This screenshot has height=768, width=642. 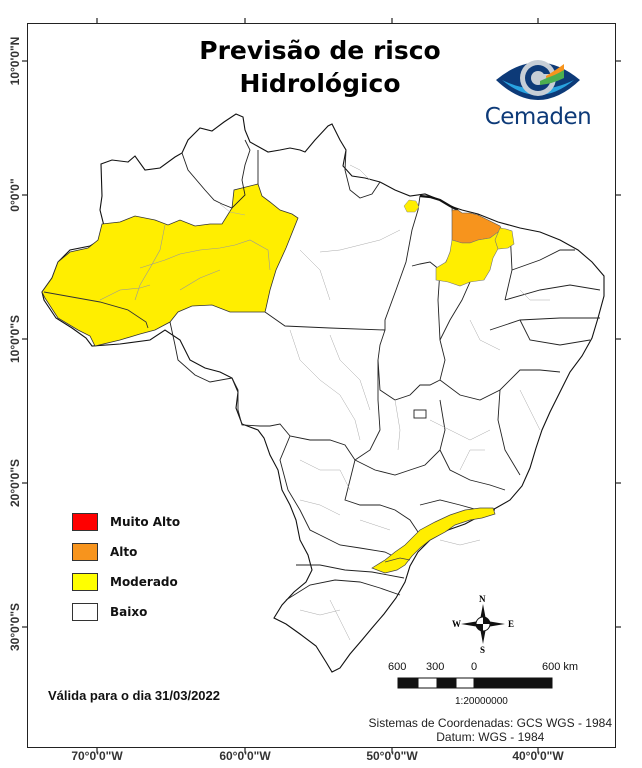 What do you see at coordinates (468, 259) in the screenshot?
I see `region-moderado-maranhao` at bounding box center [468, 259].